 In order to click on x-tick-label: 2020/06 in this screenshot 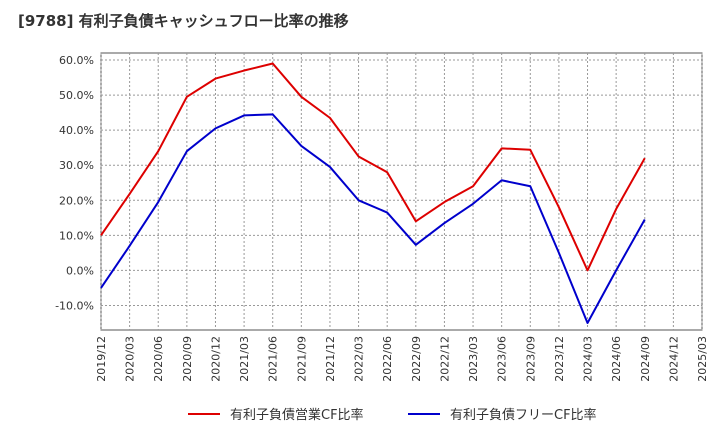, I will do `click(158, 359)`.